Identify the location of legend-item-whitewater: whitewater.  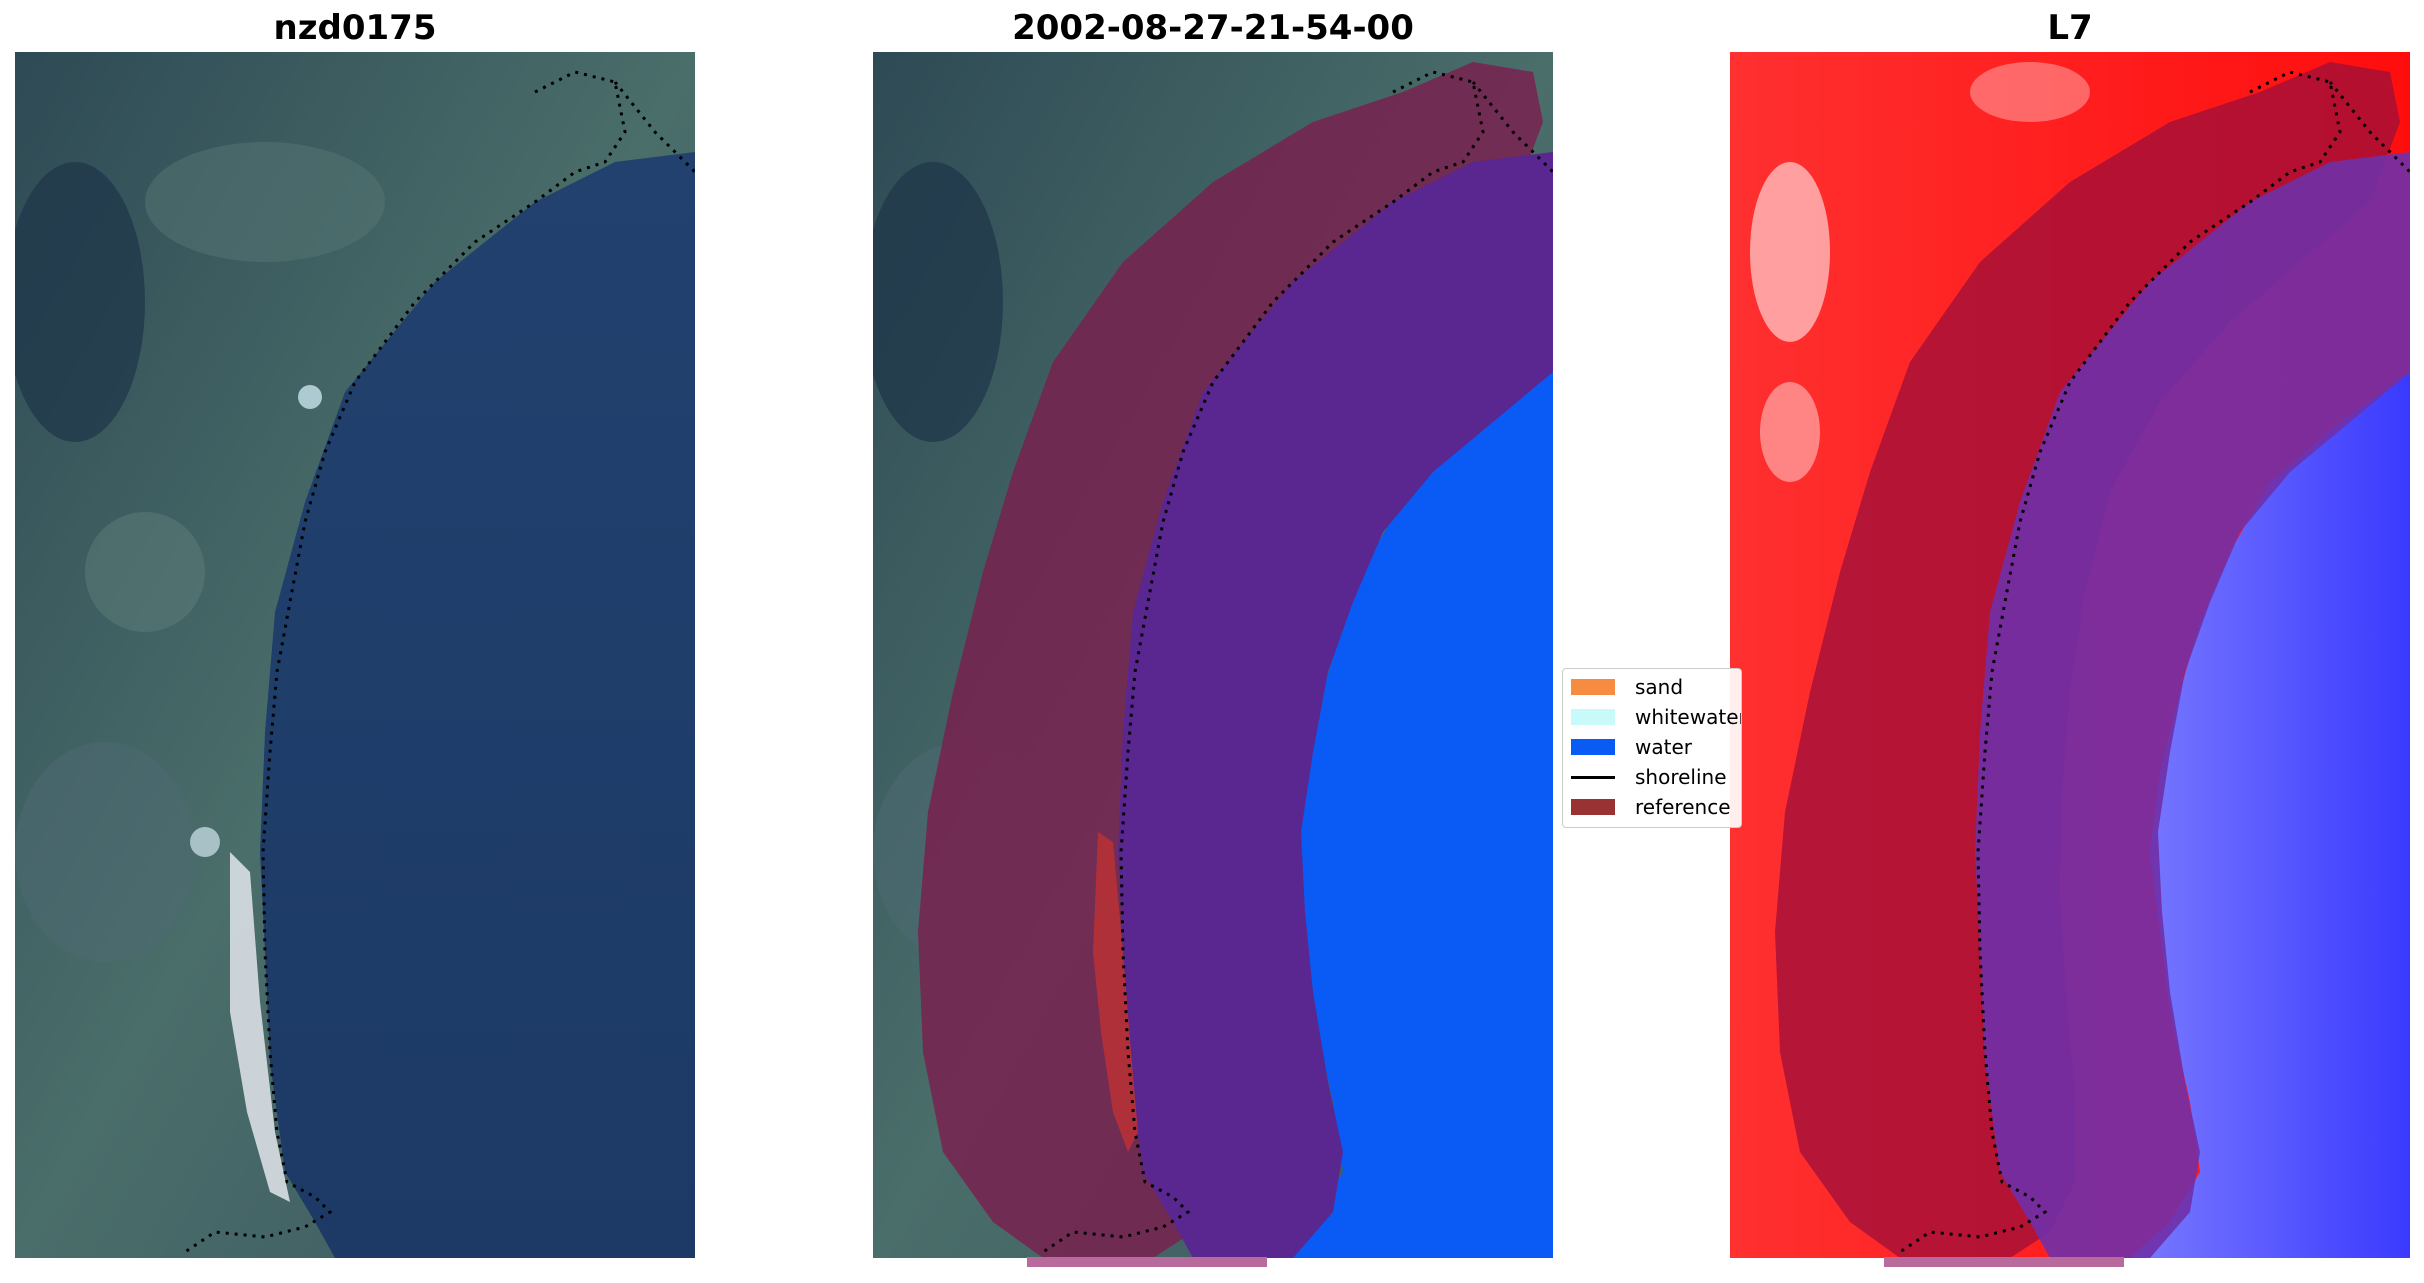
(1656, 717).